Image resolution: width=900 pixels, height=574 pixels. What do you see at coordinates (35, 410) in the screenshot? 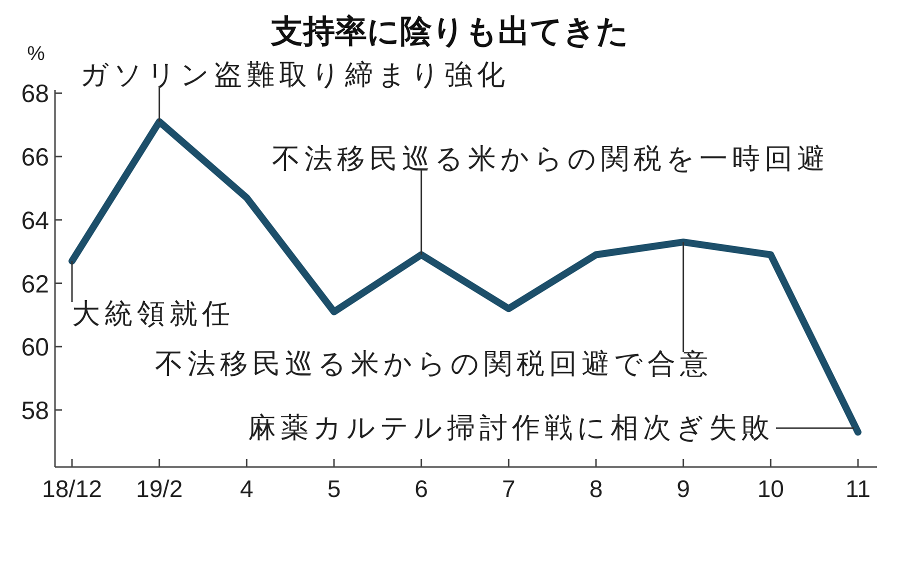
I see `y-tick-label: 58` at bounding box center [35, 410].